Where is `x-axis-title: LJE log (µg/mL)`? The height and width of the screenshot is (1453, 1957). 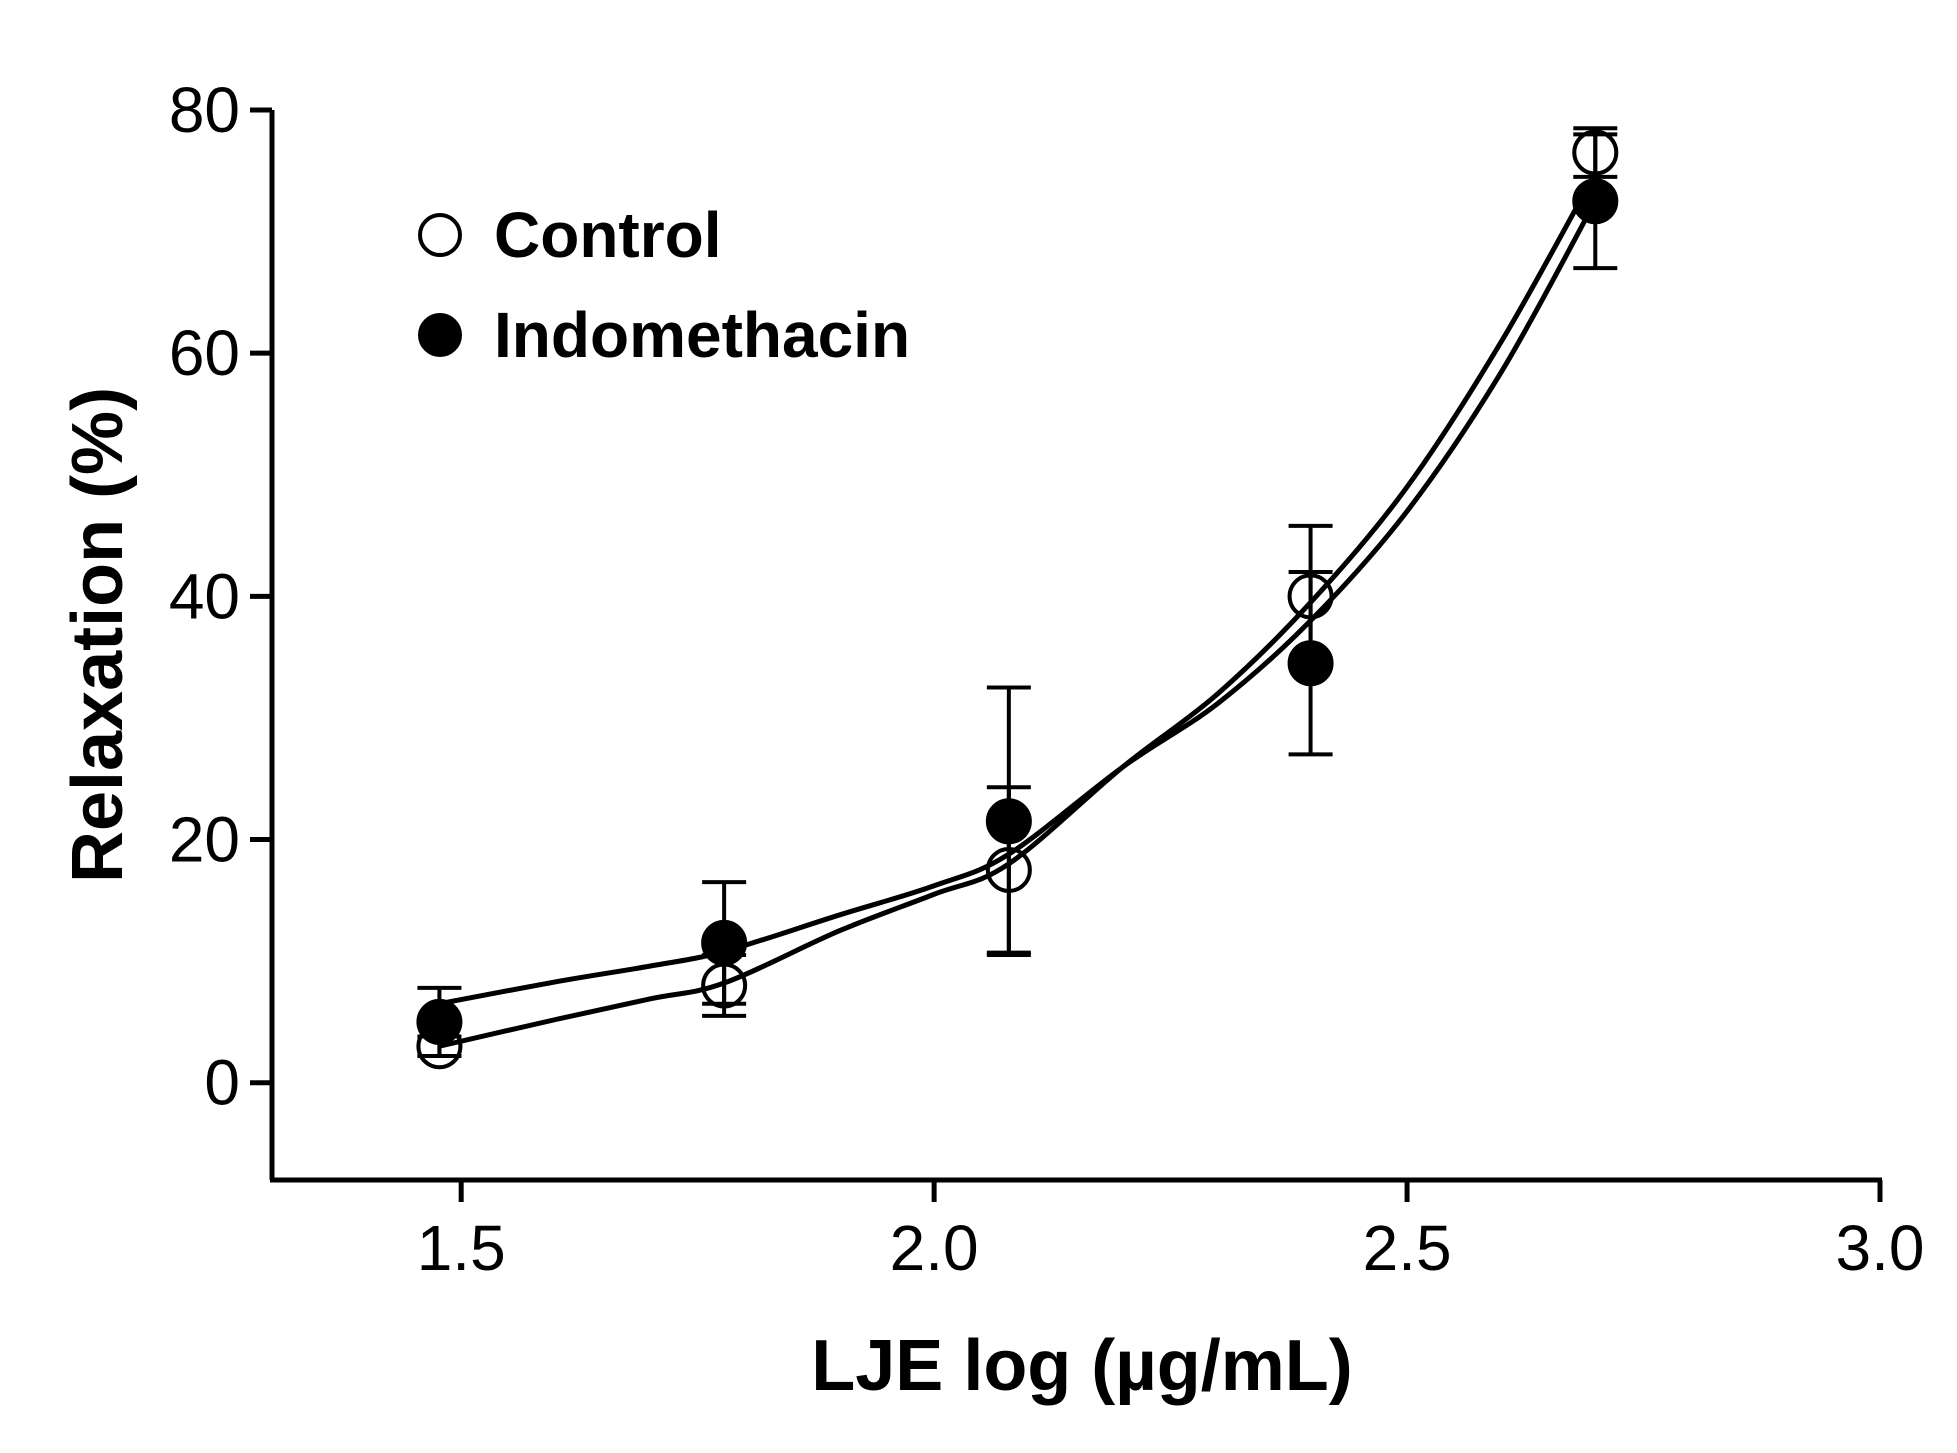
x-axis-title: LJE log (µg/mL) is located at coordinates (1081, 1366).